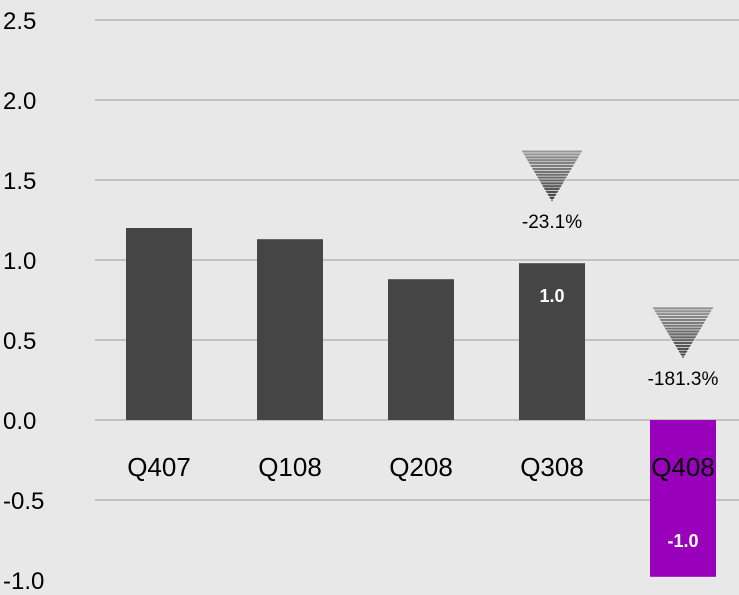 The width and height of the screenshot is (739, 595). I want to click on y-tick-label: 2.5, so click(19, 21).